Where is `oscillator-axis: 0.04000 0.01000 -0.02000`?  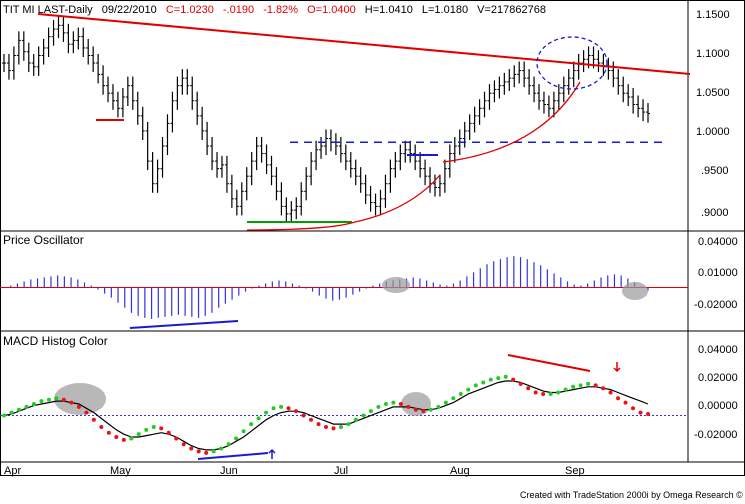 oscillator-axis: 0.04000 0.01000 -0.02000 is located at coordinates (716, 273).